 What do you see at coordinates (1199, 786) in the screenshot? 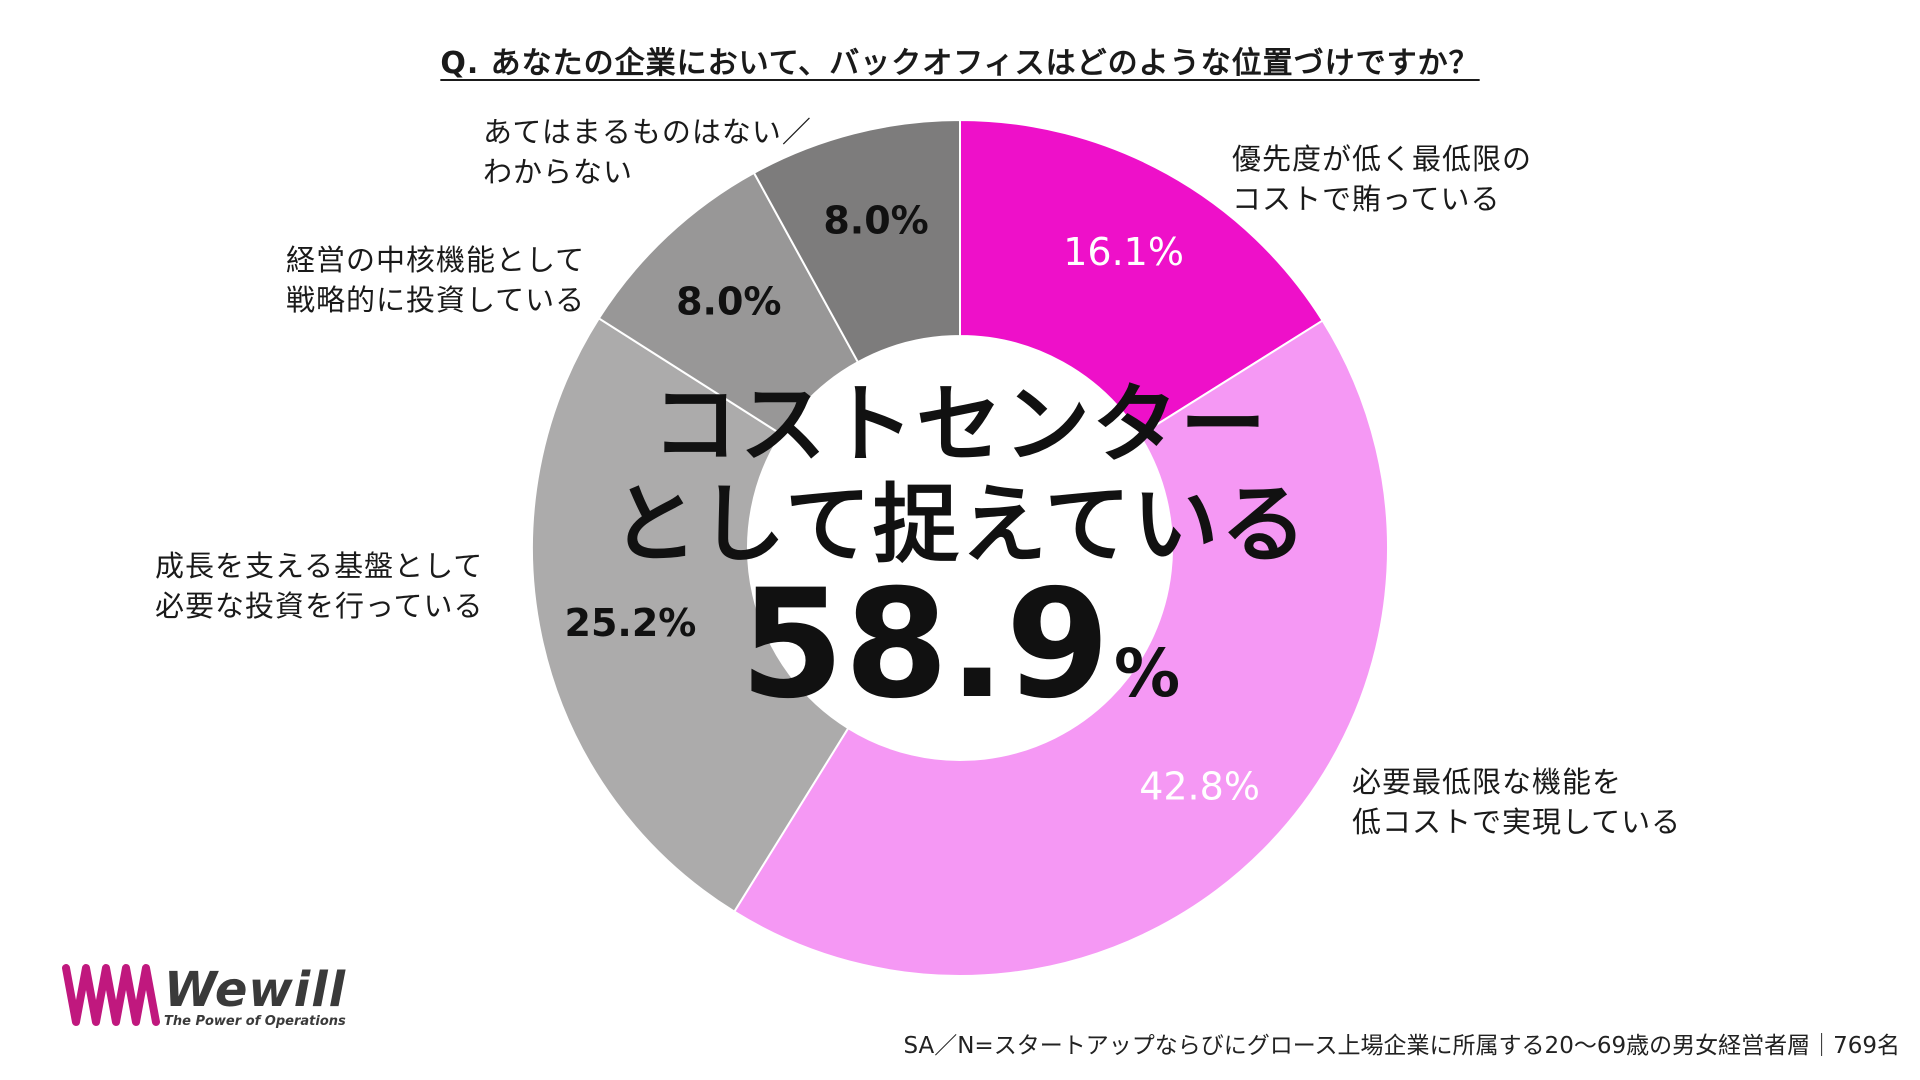
I see `slice-value-label-1: 42.8%` at bounding box center [1199, 786].